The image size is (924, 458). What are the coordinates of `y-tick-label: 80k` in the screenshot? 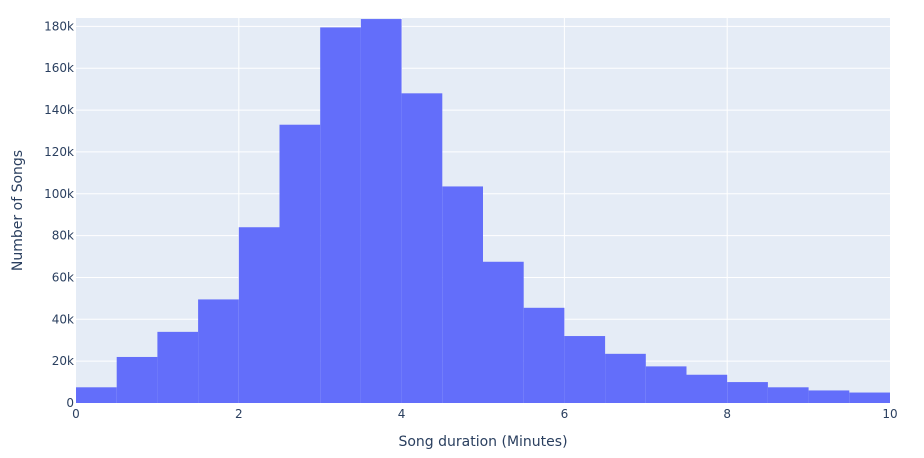 It's located at (63, 236).